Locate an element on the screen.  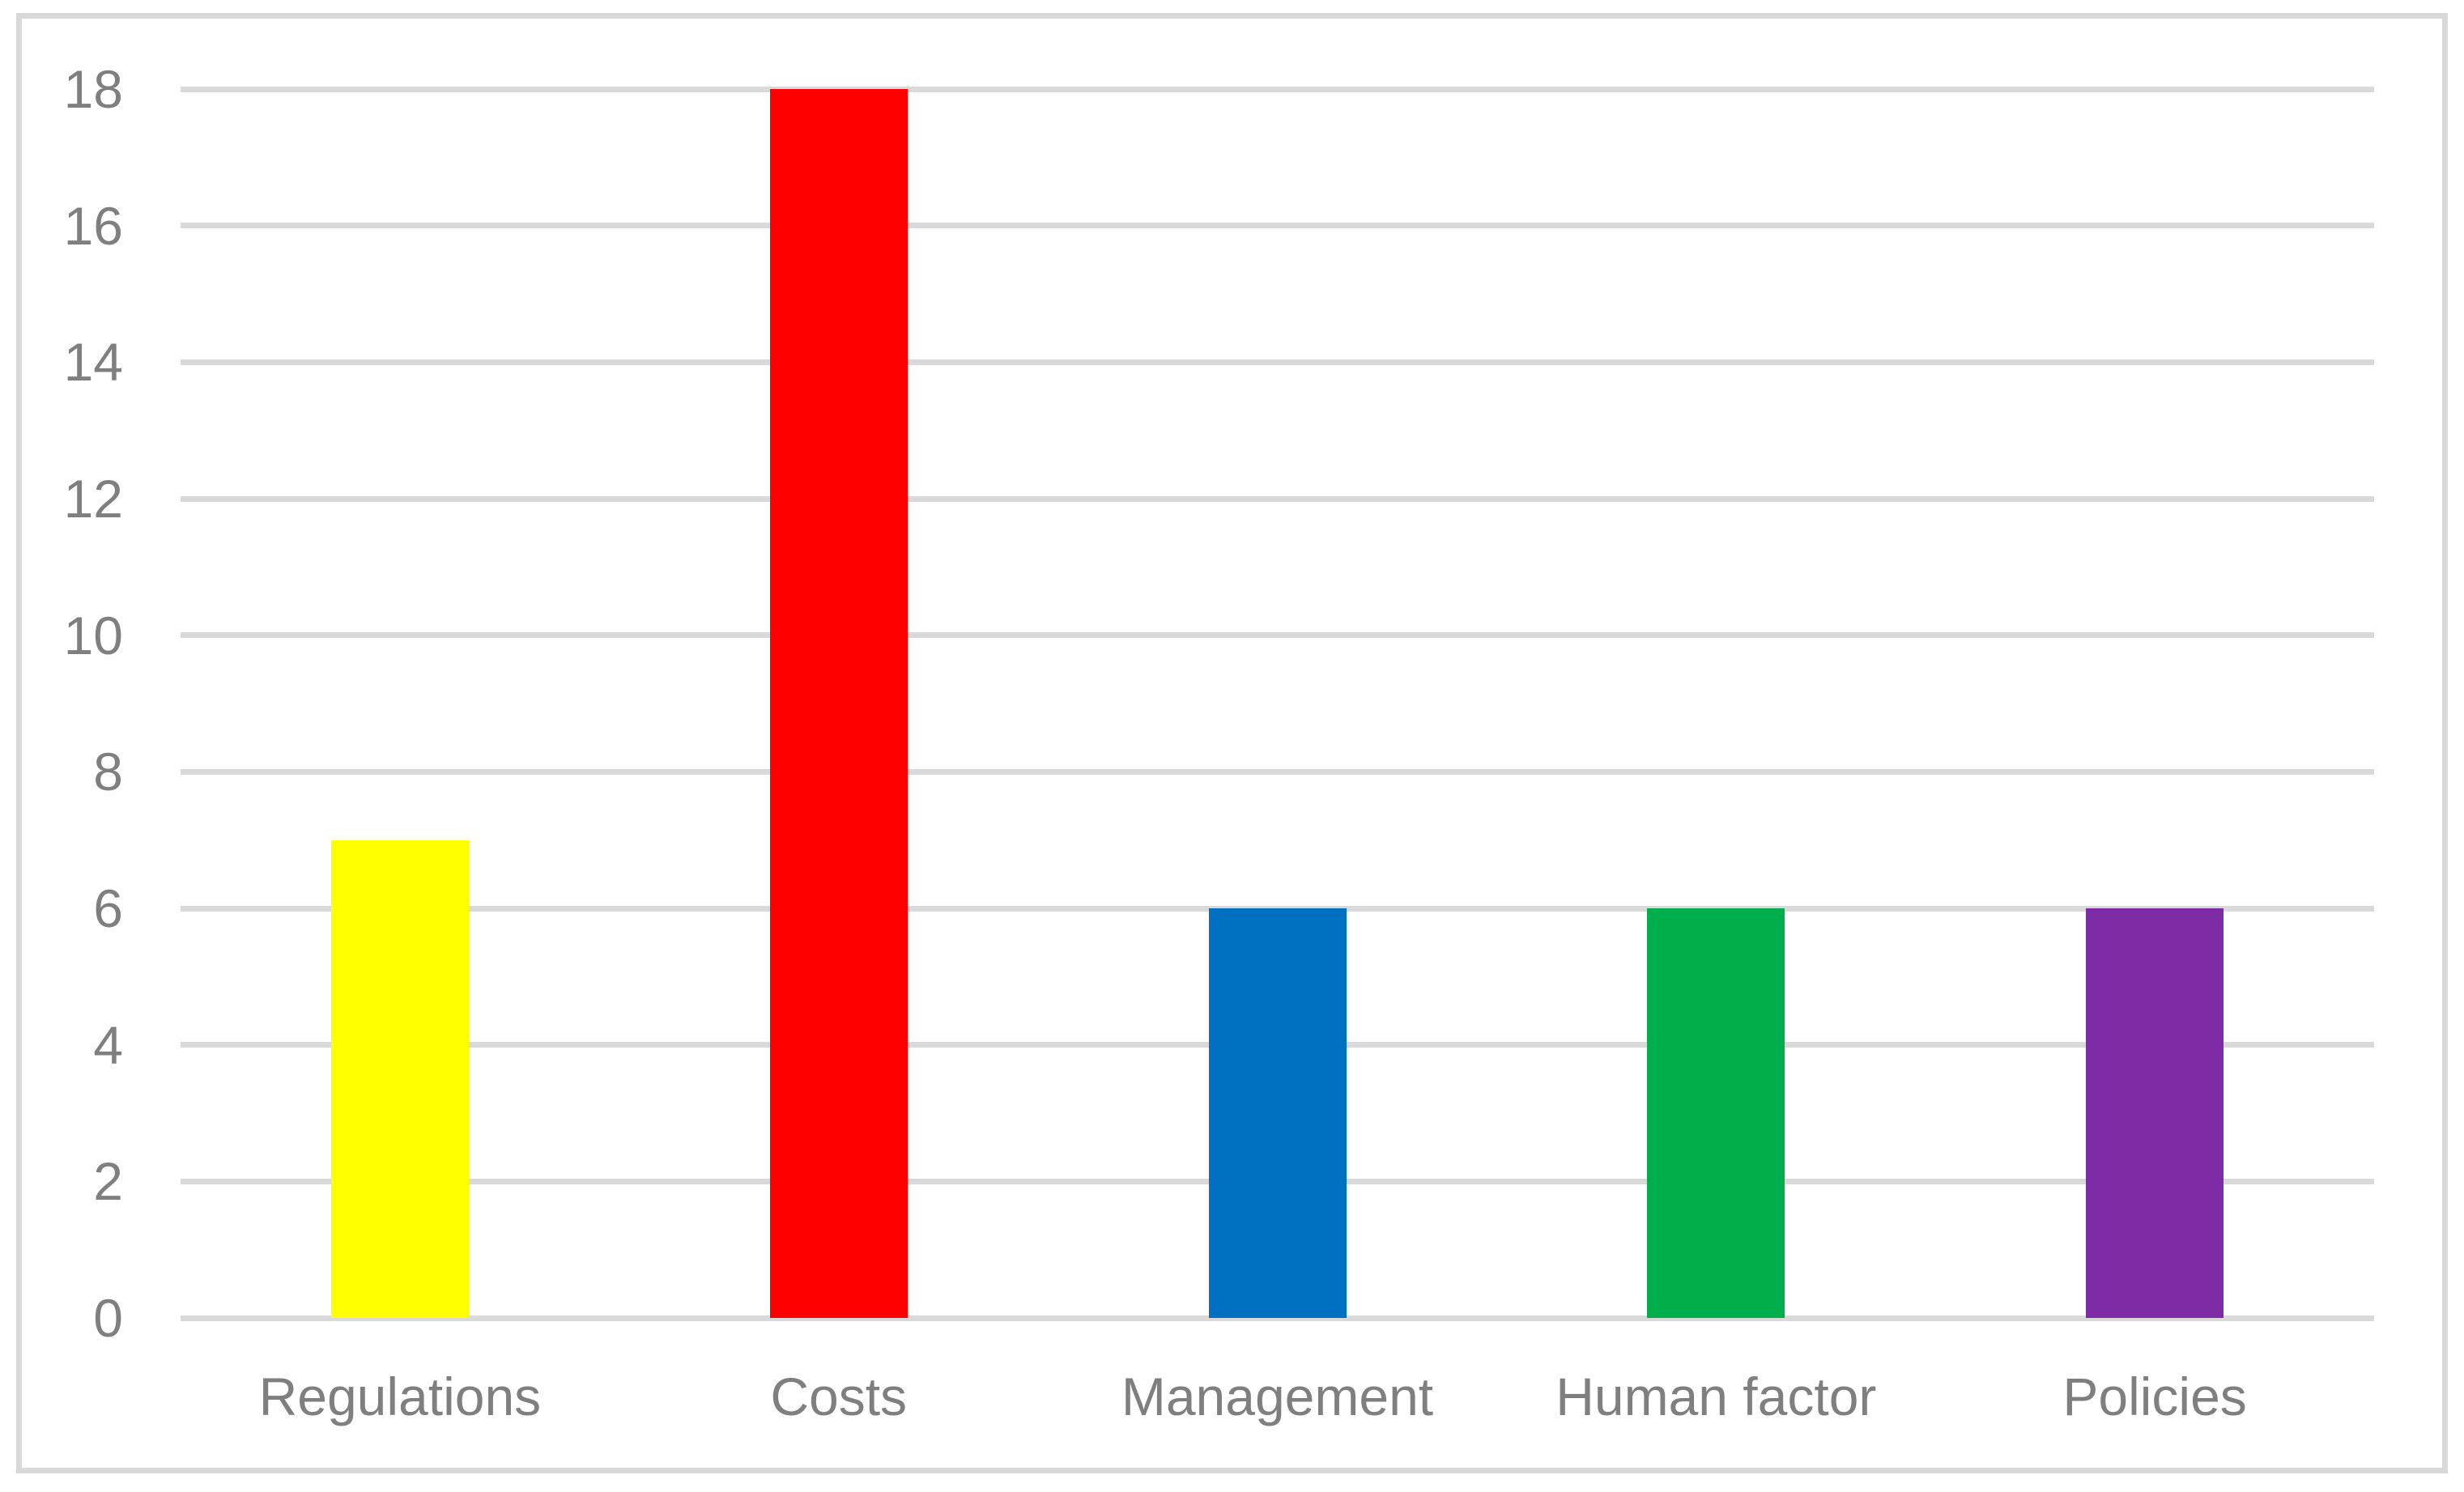
y-tick-label-10: 10 is located at coordinates (93, 635).